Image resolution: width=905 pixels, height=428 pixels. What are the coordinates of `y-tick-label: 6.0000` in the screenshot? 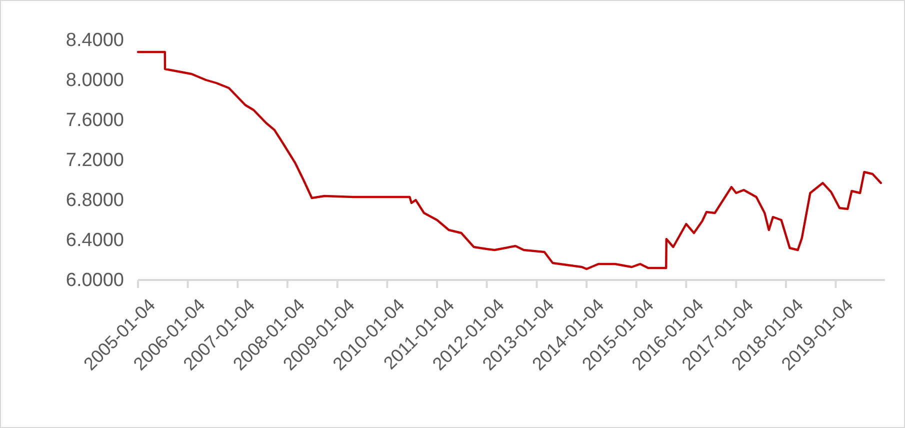 It's located at (95, 281).